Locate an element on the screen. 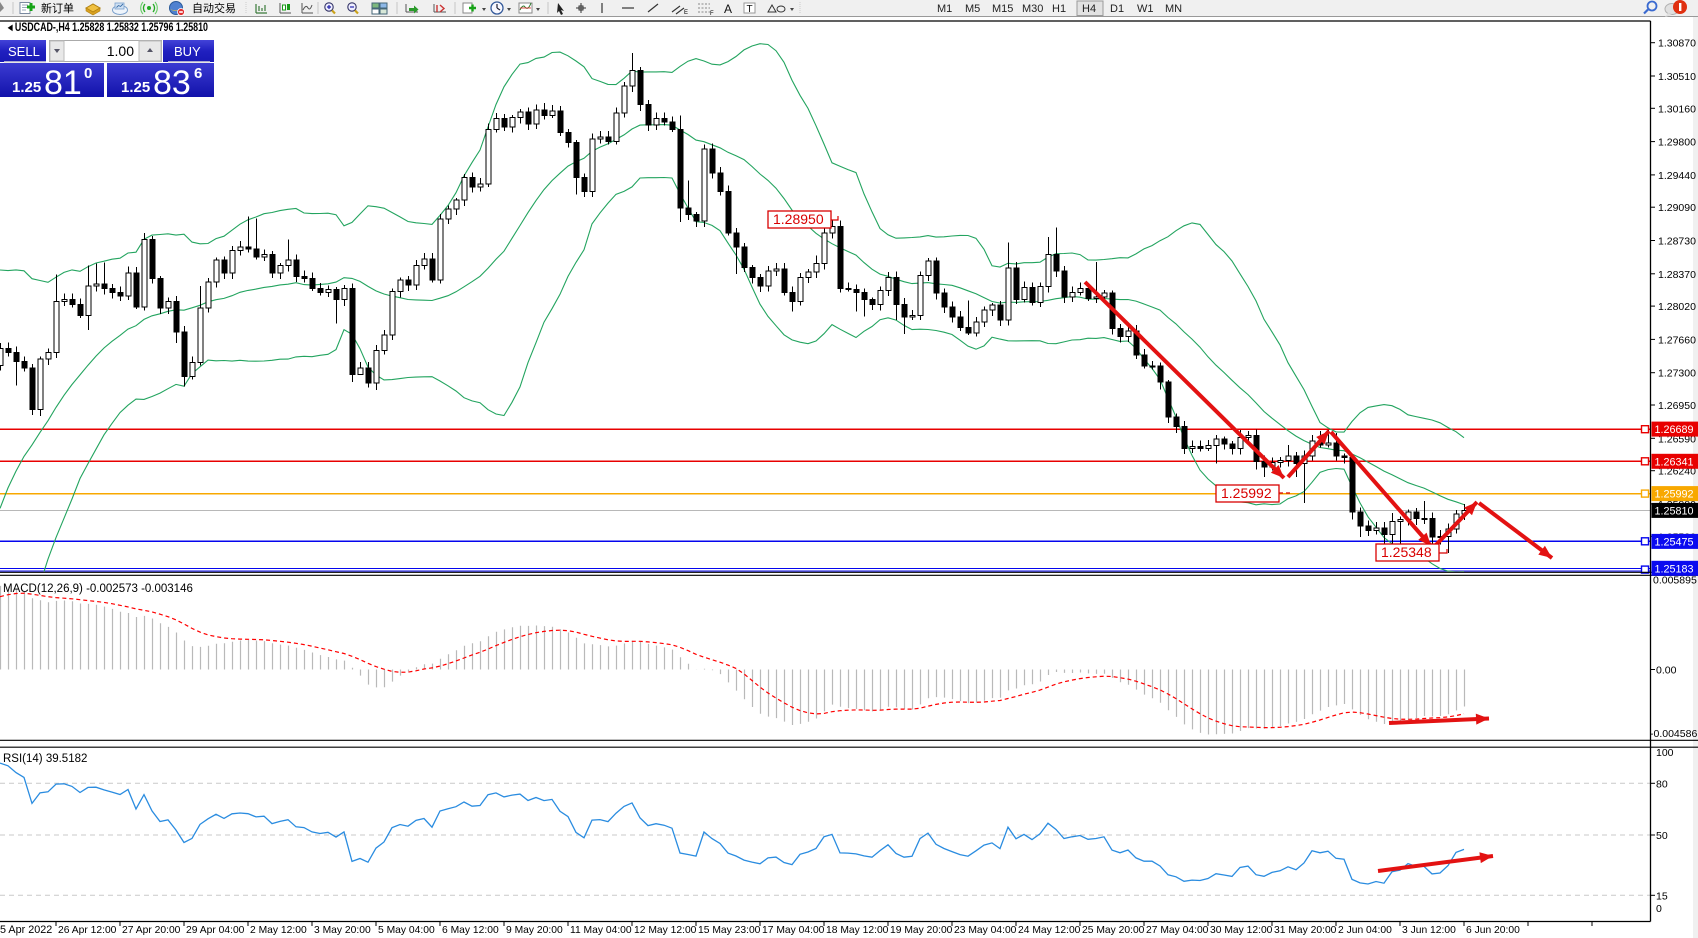  svg-text: BUY is located at coordinates (187, 51).